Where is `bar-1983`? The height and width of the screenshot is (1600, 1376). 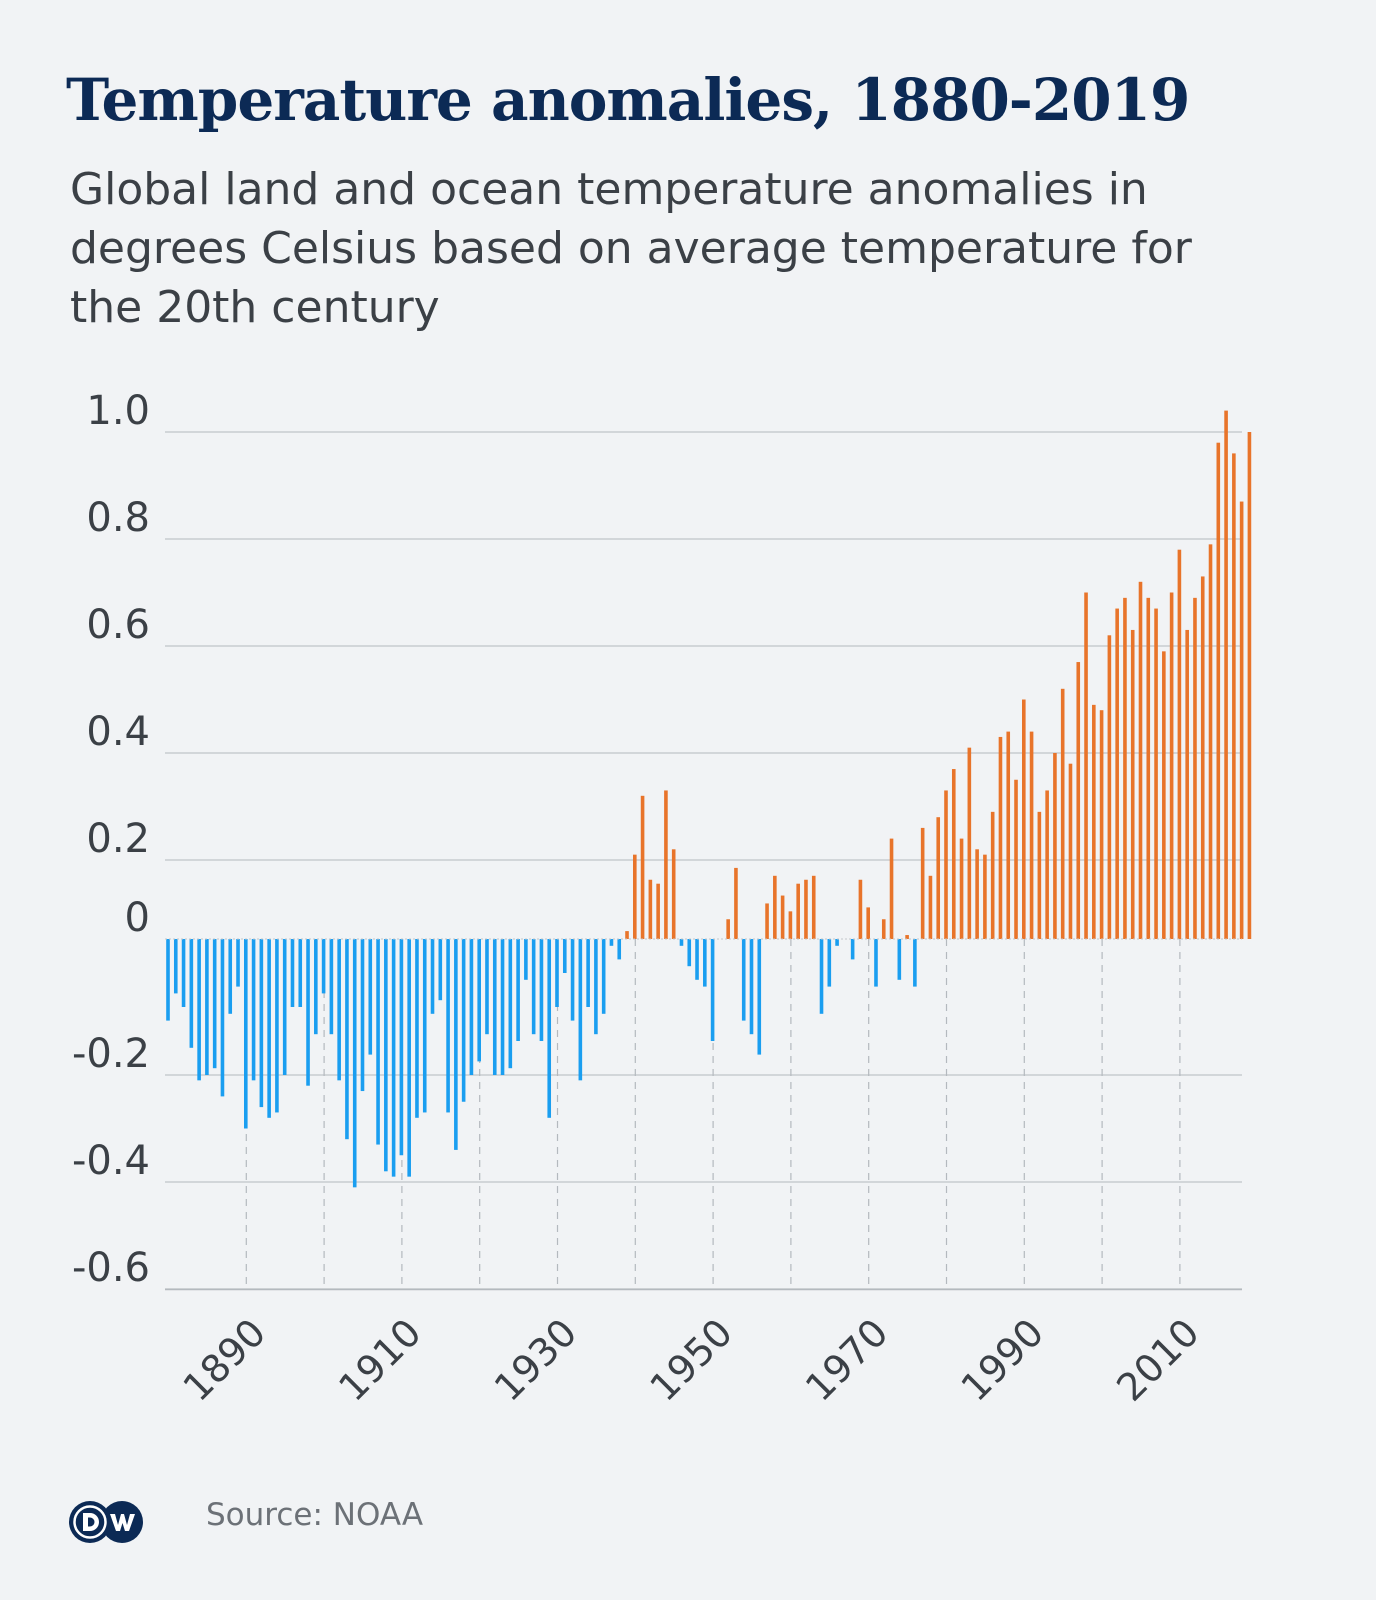 bar-1983 is located at coordinates (969, 843).